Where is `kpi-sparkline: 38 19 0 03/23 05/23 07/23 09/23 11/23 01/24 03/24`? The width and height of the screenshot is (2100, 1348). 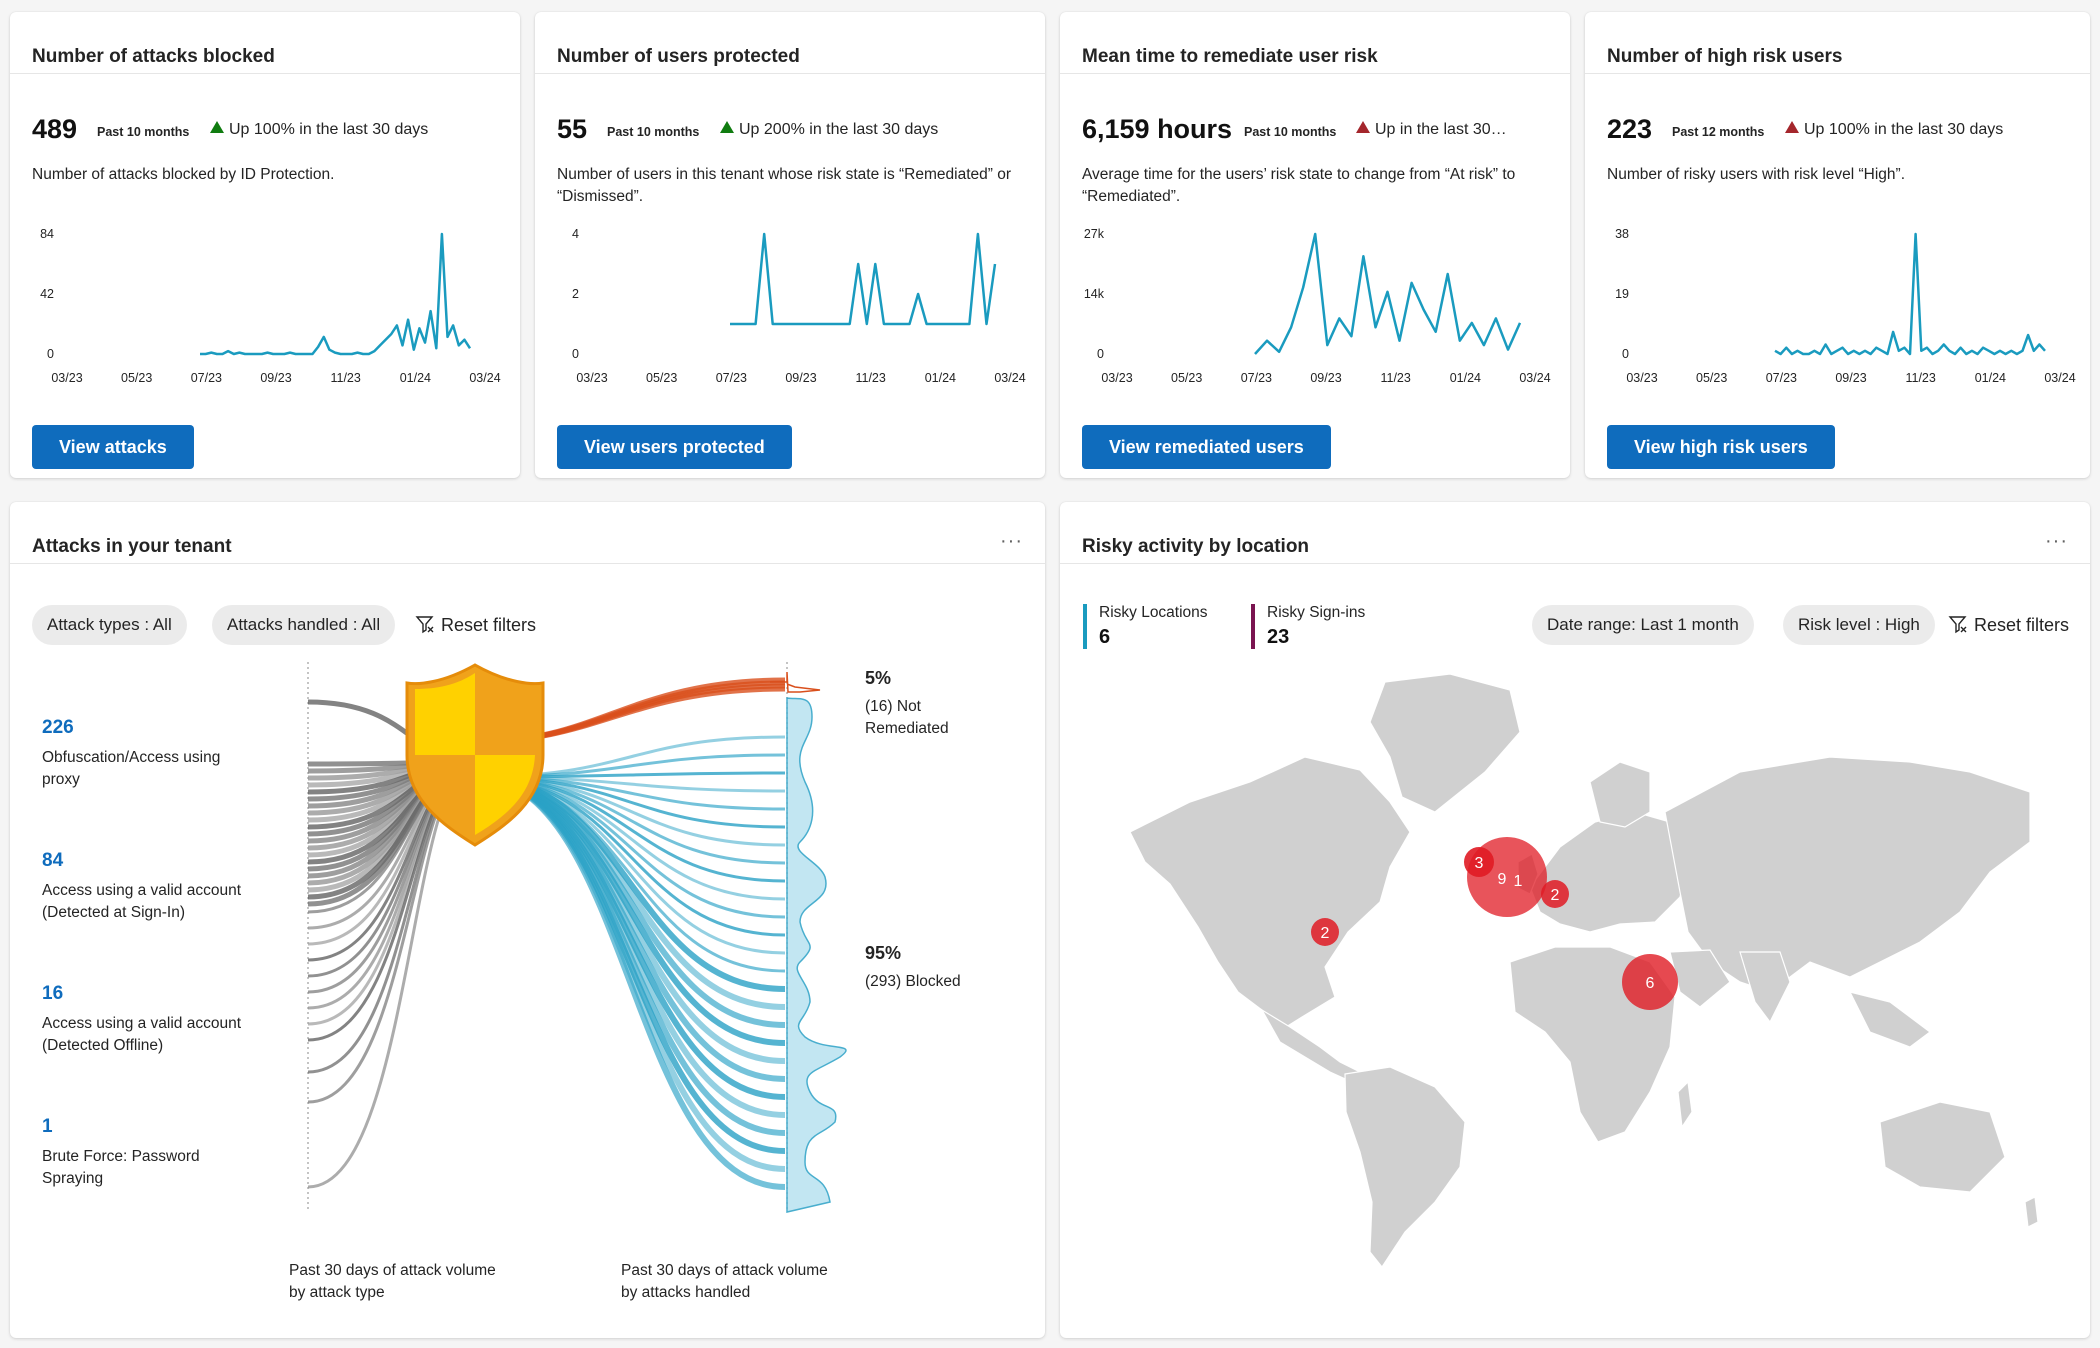 kpi-sparkline: 38 19 0 03/23 05/23 07/23 09/23 11/23 01/24 03/24 is located at coordinates (1845, 306).